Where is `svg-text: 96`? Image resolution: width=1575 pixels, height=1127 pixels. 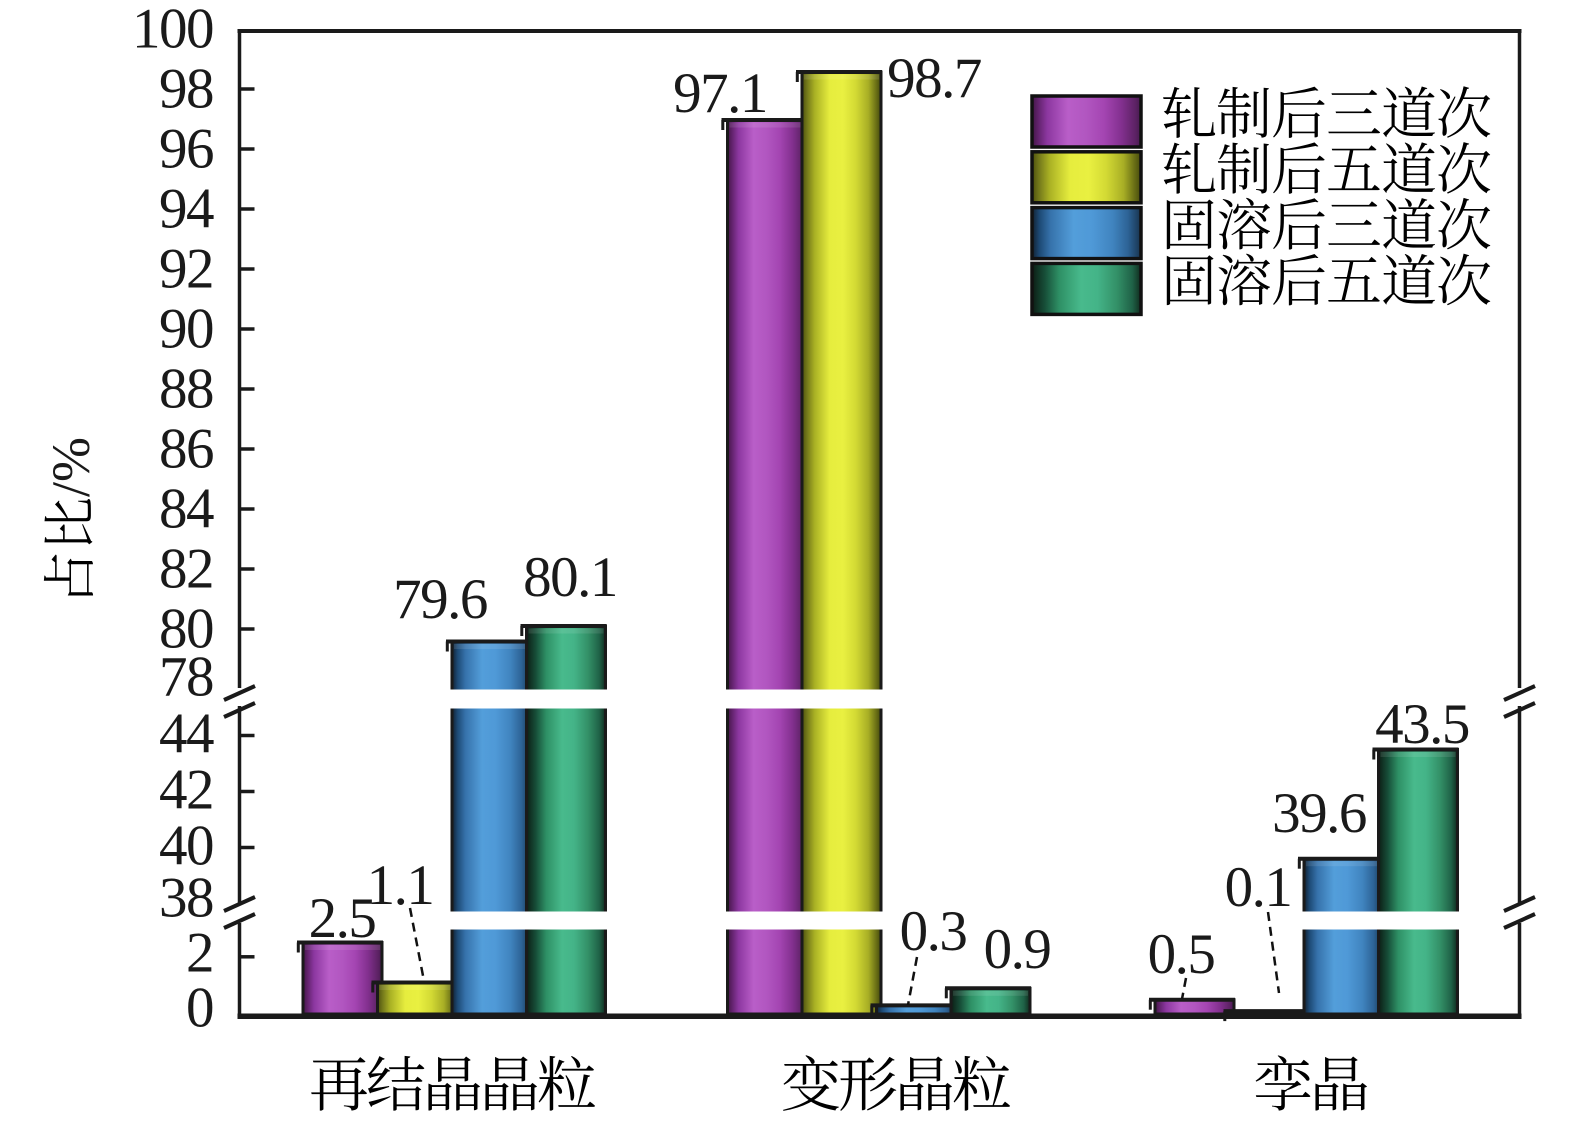 svg-text: 96 is located at coordinates (186, 149).